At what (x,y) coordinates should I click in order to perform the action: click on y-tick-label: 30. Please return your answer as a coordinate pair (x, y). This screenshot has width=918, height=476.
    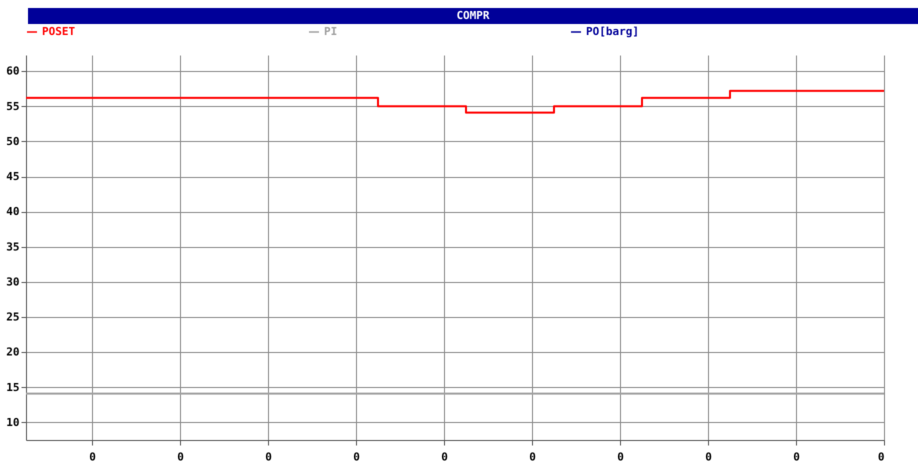
    Looking at the image, I should click on (13, 281).